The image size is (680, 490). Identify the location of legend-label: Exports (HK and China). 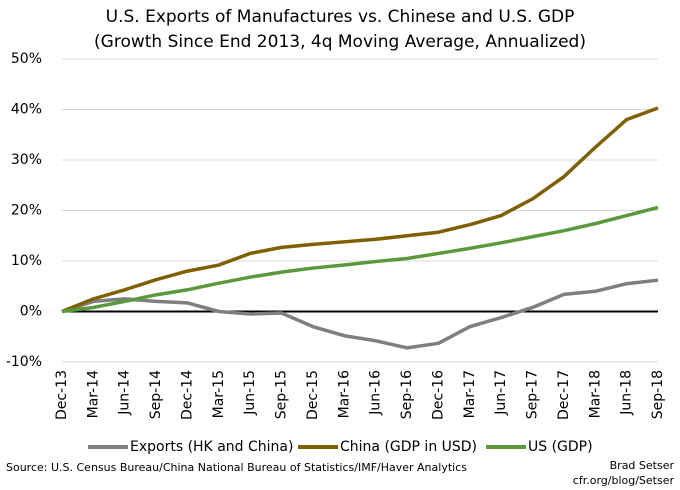
(211, 447).